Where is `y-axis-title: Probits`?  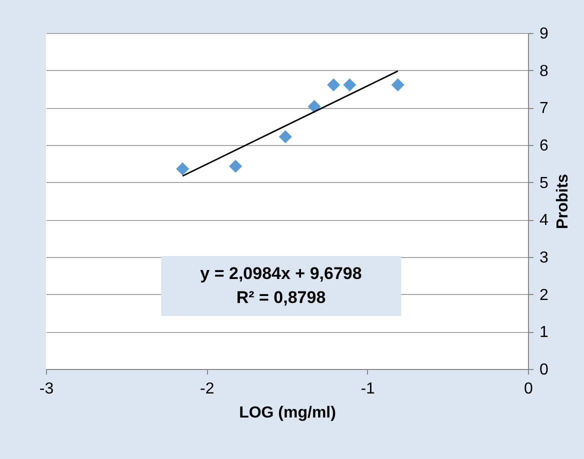
y-axis-title: Probits is located at coordinates (563, 202).